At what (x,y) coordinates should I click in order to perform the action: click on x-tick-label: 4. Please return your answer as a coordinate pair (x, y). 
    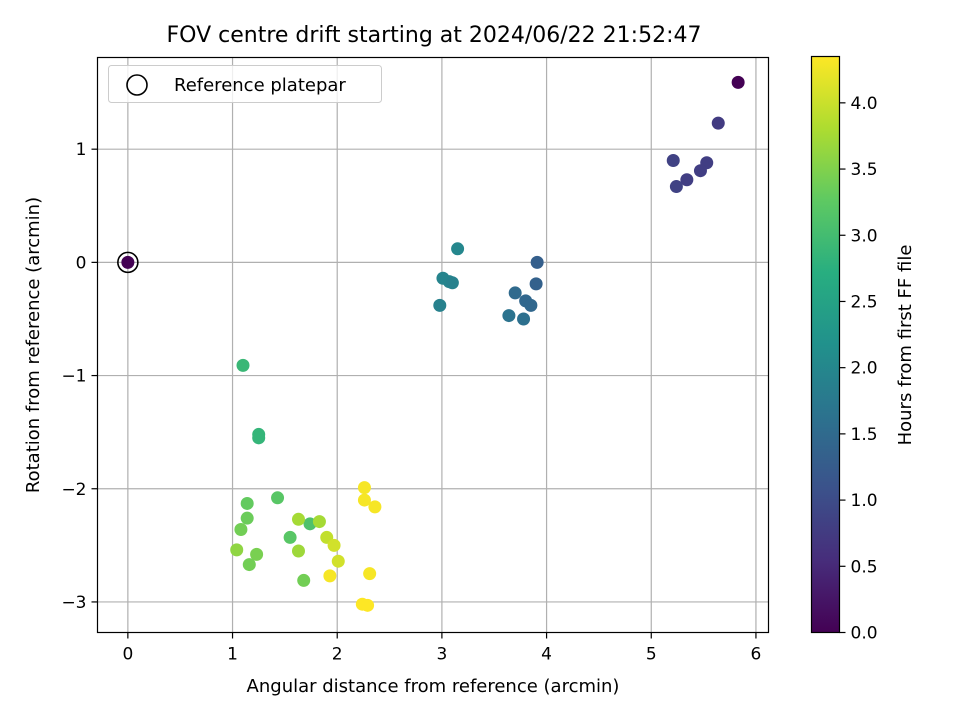
    Looking at the image, I should click on (546, 655).